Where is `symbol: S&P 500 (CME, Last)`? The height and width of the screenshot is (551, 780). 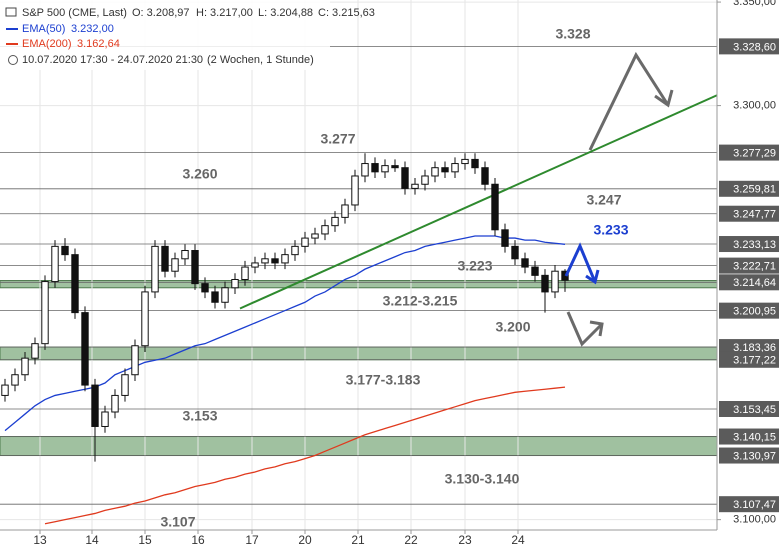 symbol: S&P 500 (CME, Last) is located at coordinates (74, 13).